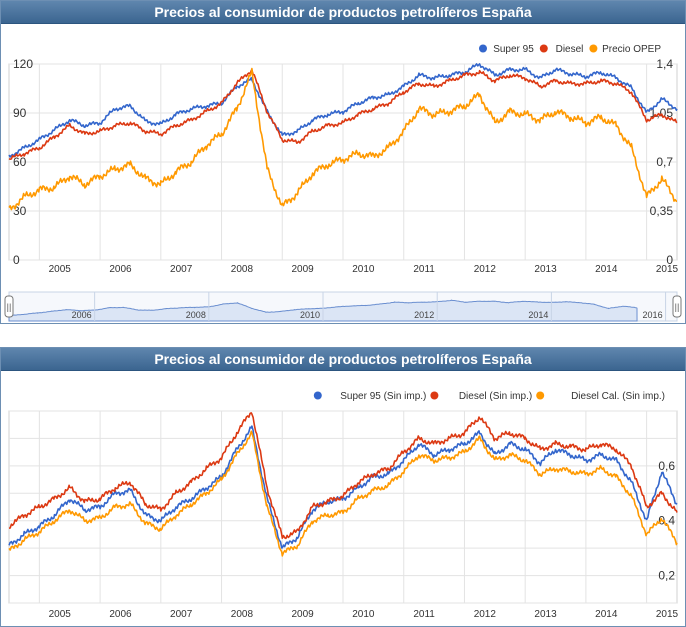 The height and width of the screenshot is (627, 686). What do you see at coordinates (653, 315) in the screenshot?
I see `range-year-label: 2016` at bounding box center [653, 315].